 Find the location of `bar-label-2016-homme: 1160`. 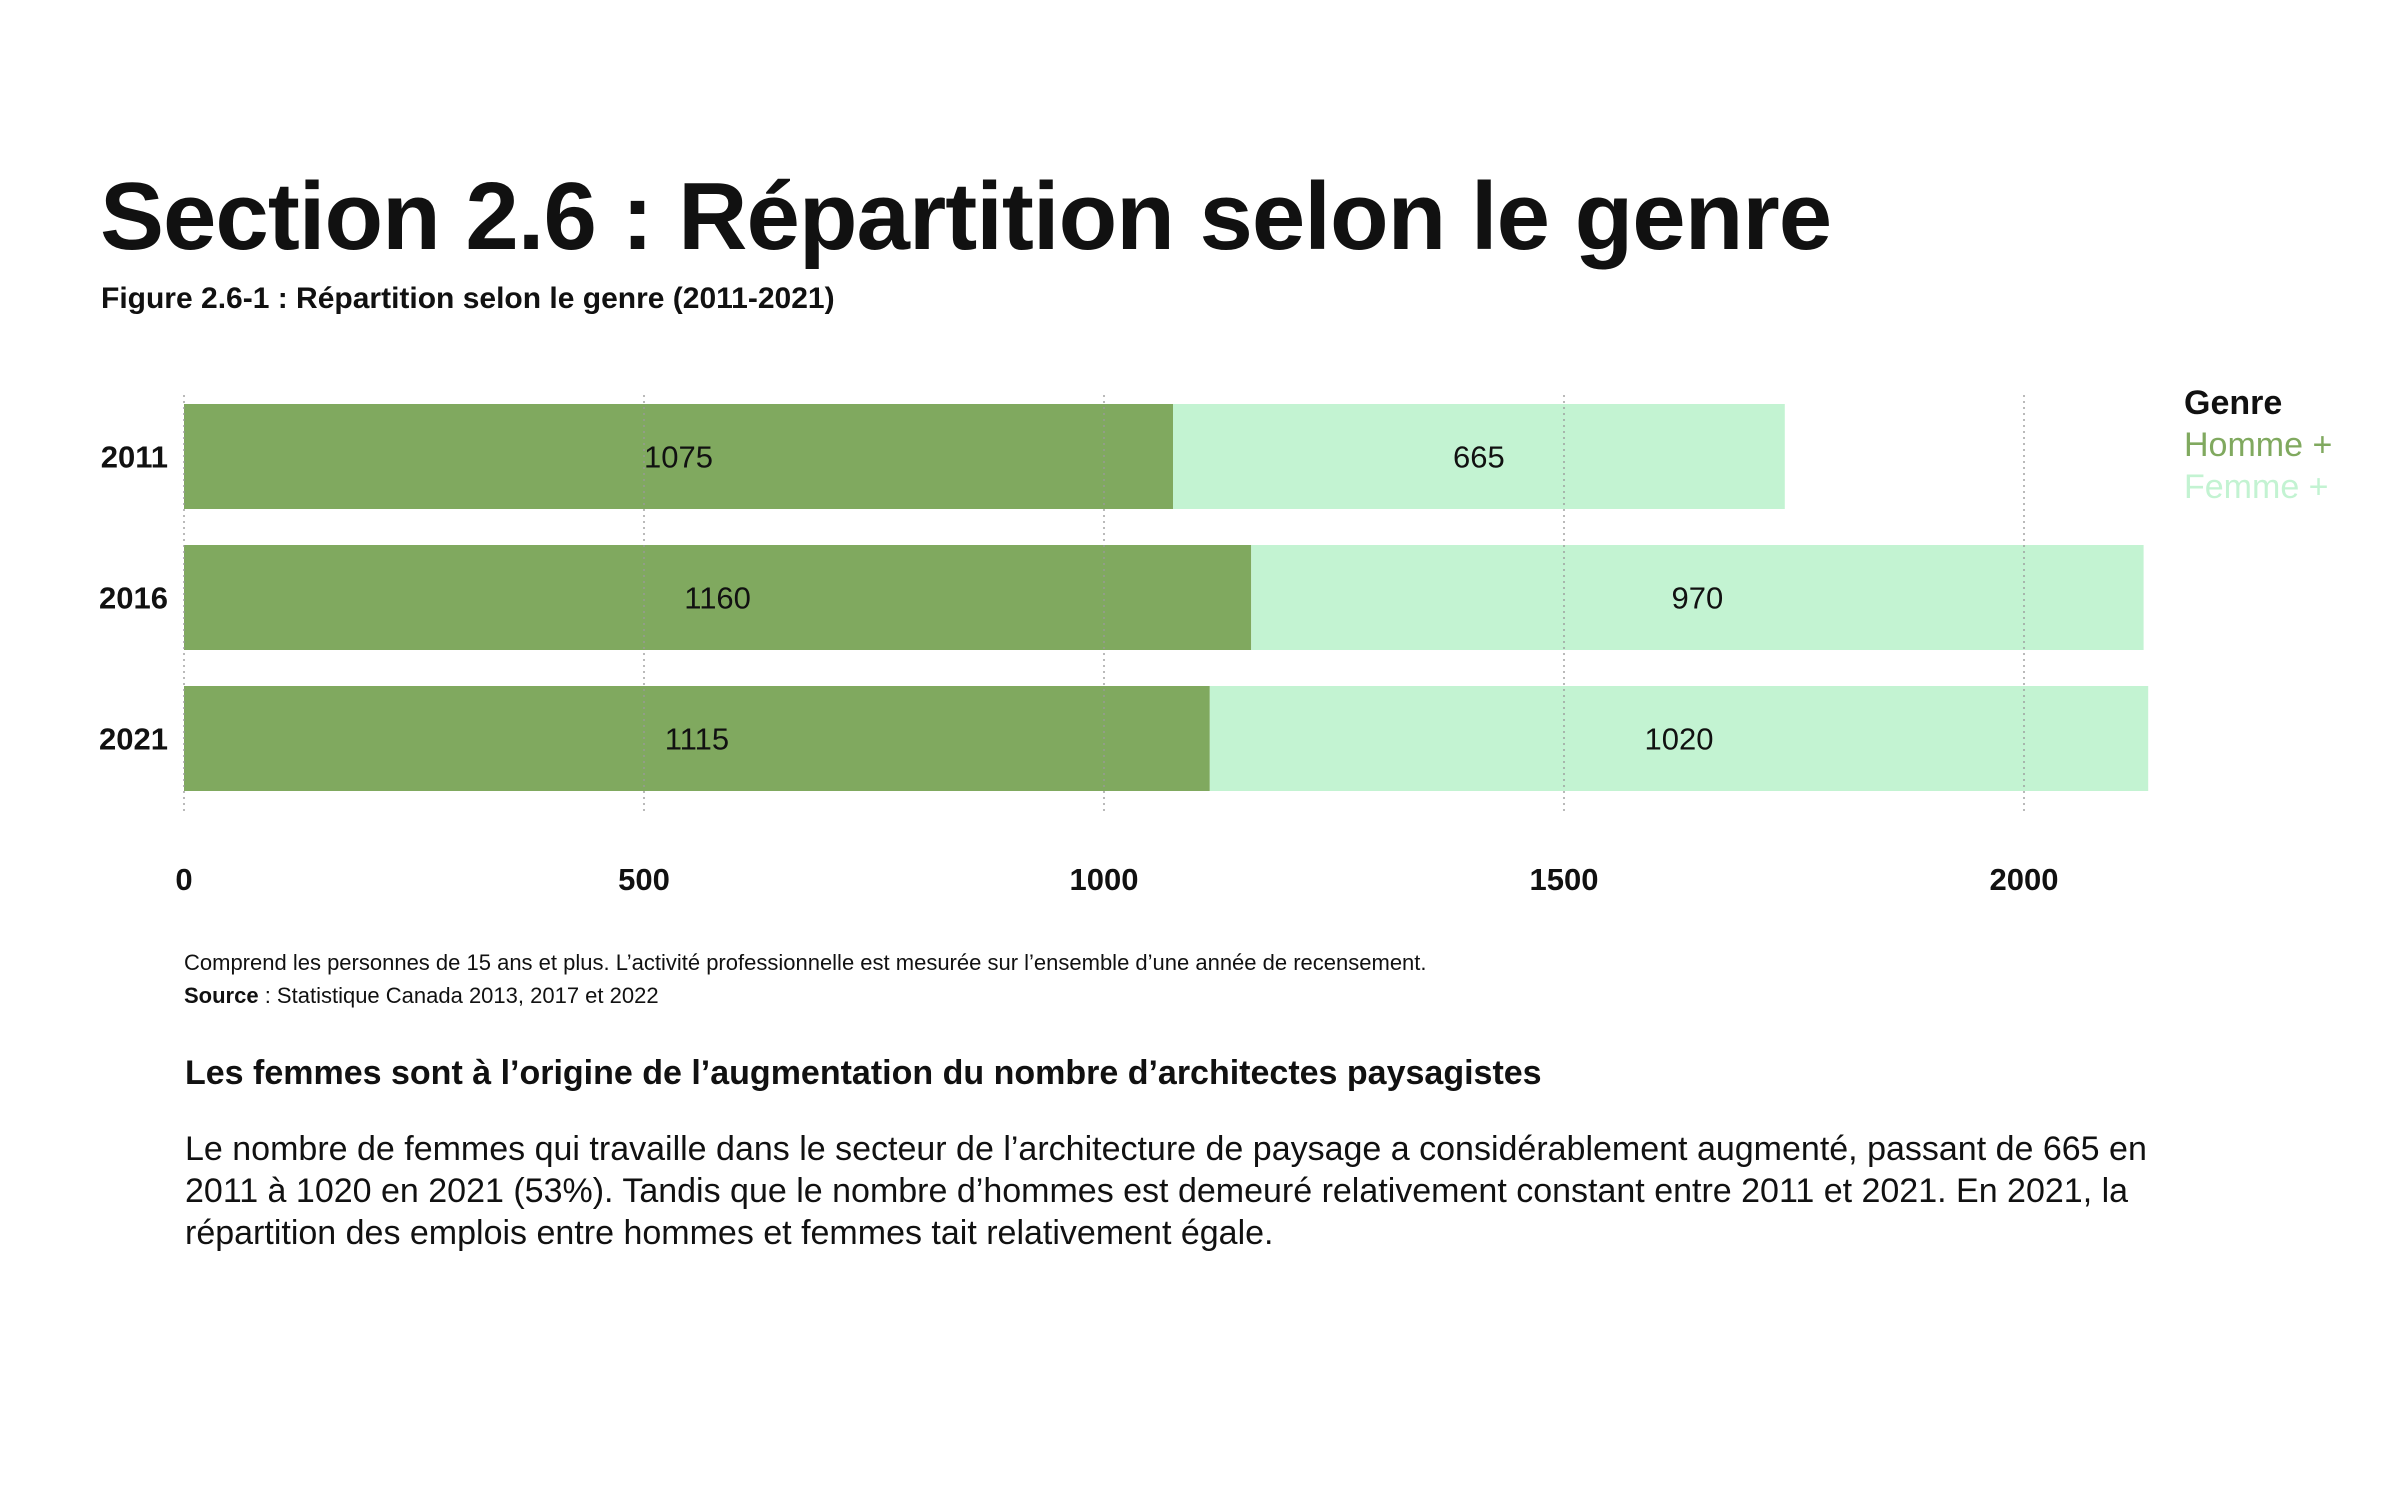

bar-label-2016-homme: 1160 is located at coordinates (717, 598).